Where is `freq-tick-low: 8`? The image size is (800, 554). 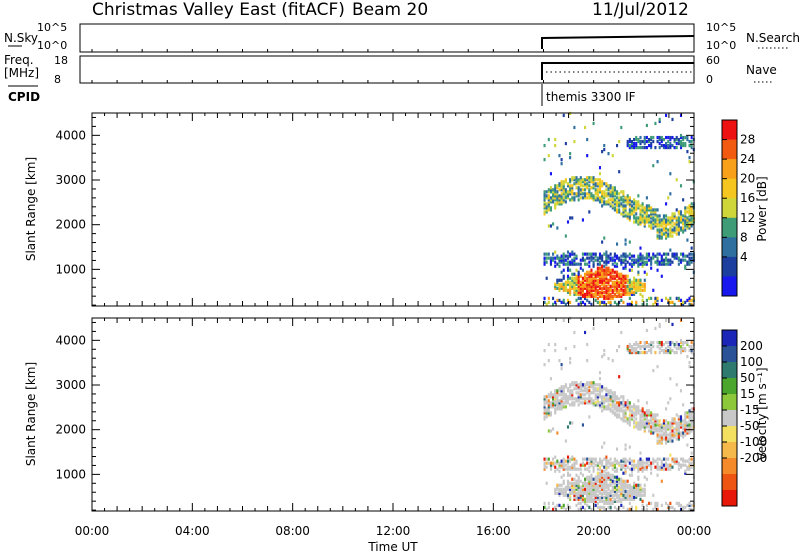 freq-tick-low: 8 is located at coordinates (57, 79).